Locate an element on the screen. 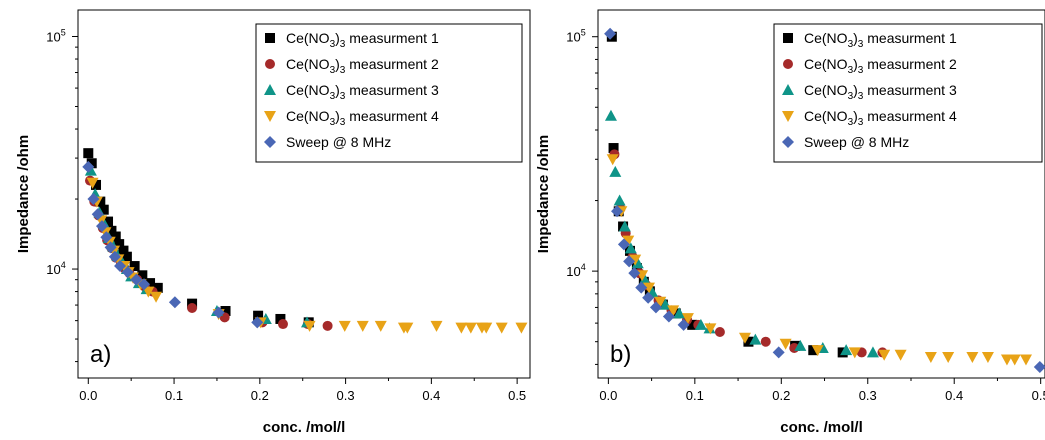 The width and height of the screenshot is (1045, 440). x-tick-label: 0.5 is located at coordinates (1038, 395).